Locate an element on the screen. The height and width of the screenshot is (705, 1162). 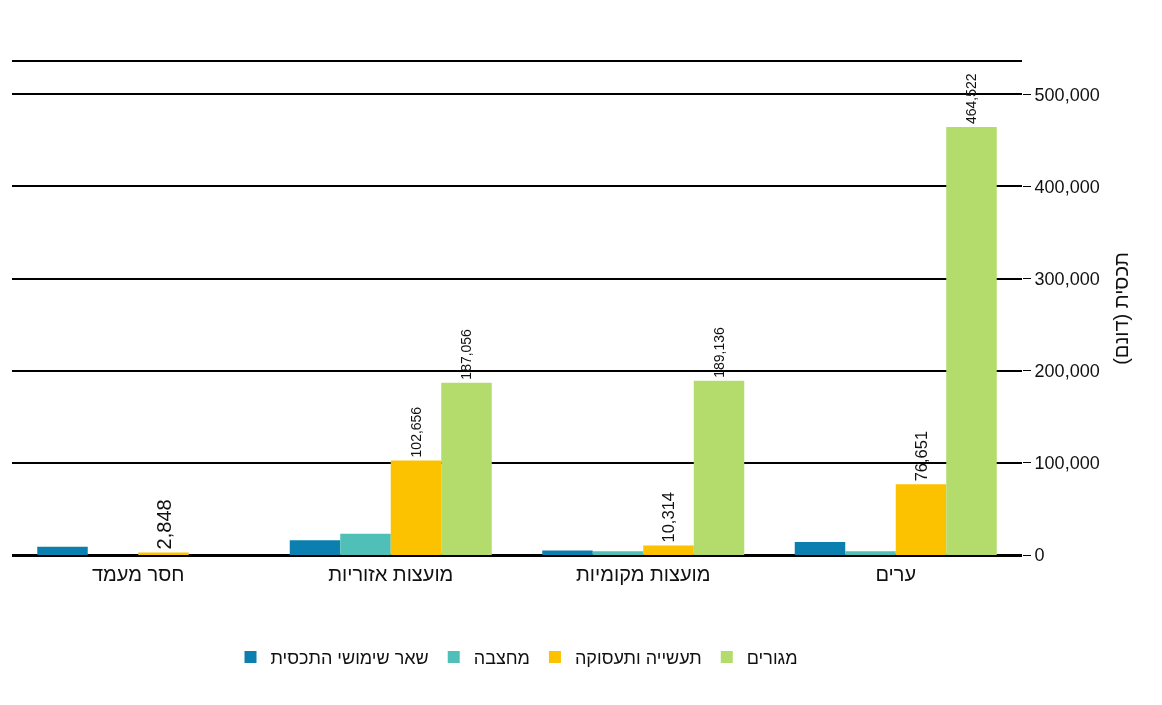
data-label: 464,522 is located at coordinates (971, 98).